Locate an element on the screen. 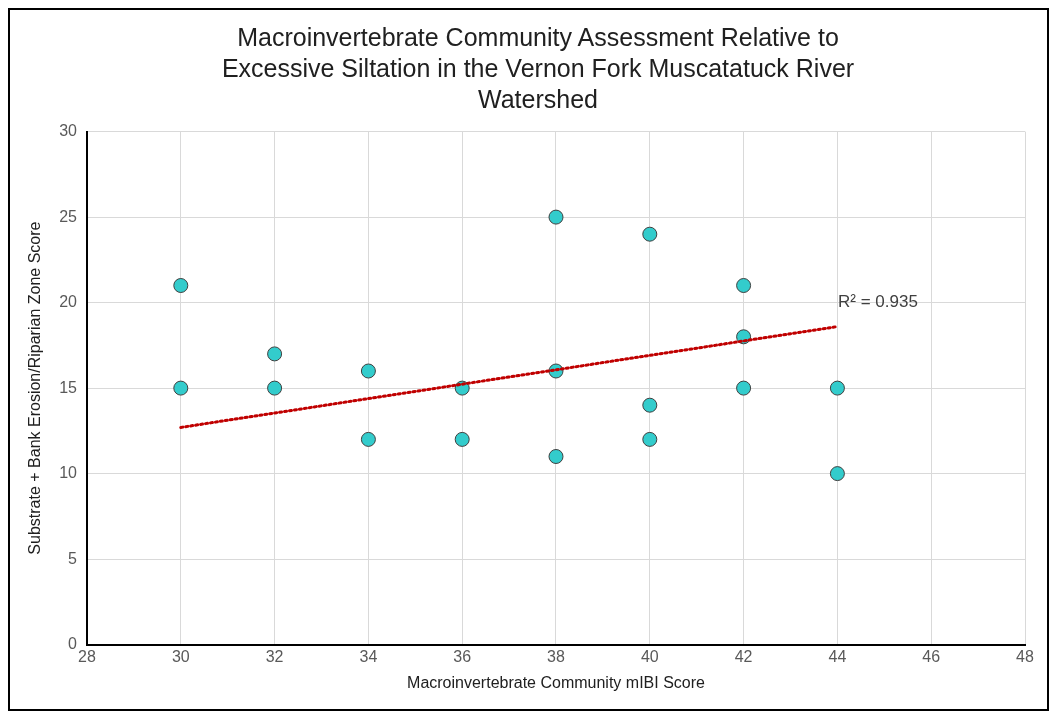 The image size is (1057, 719). x-tick-label: 42 is located at coordinates (743, 656).